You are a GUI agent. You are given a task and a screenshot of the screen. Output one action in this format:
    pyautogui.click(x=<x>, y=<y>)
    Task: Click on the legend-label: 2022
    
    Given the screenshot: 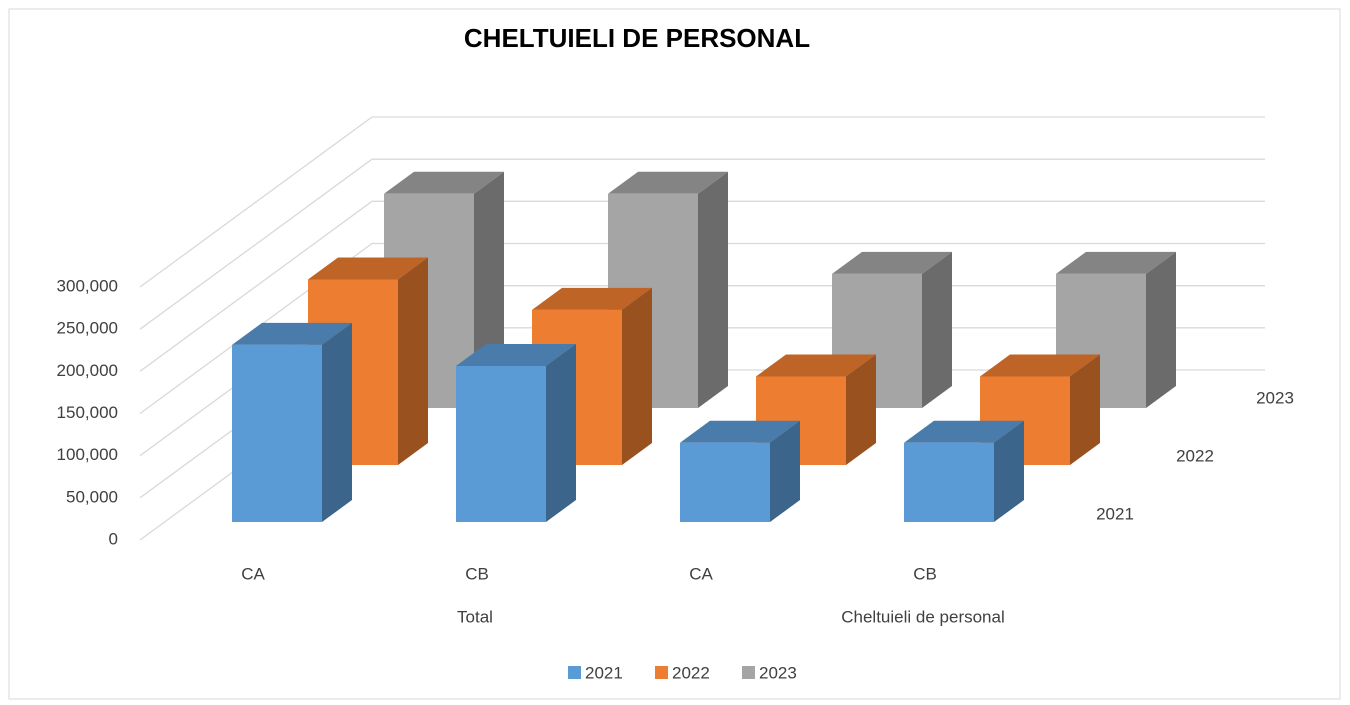 What is the action you would take?
    pyautogui.click(x=691, y=672)
    